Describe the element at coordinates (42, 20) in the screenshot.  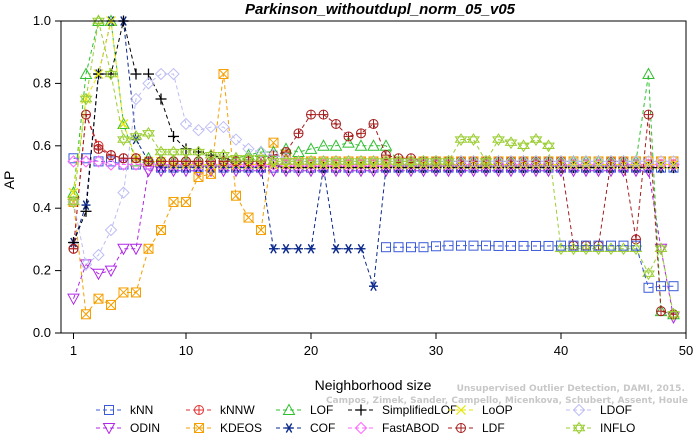
I see `y-tick-label: 1.0` at that location.